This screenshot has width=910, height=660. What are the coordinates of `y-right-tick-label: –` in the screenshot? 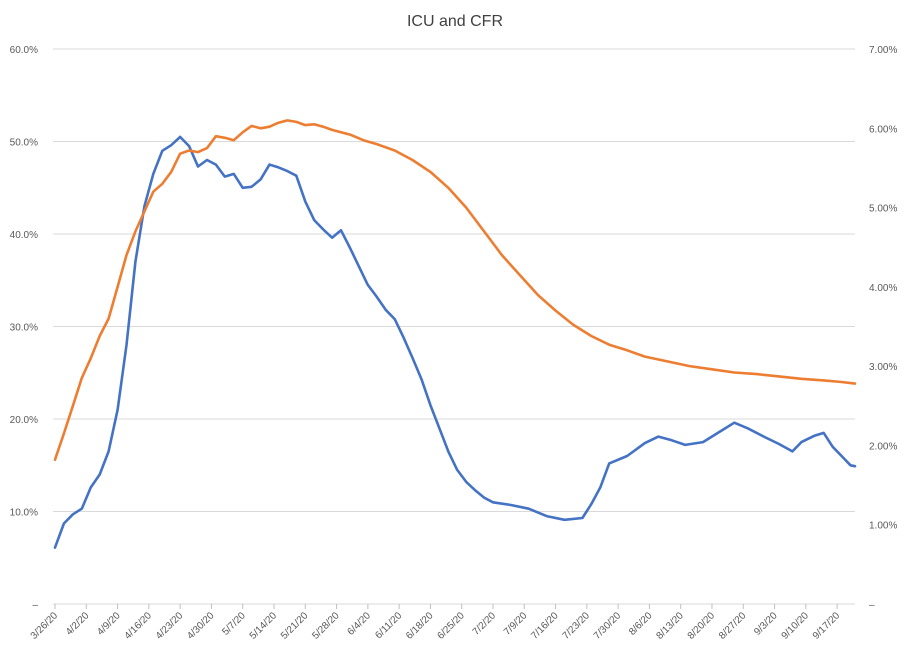 It's located at (872, 605).